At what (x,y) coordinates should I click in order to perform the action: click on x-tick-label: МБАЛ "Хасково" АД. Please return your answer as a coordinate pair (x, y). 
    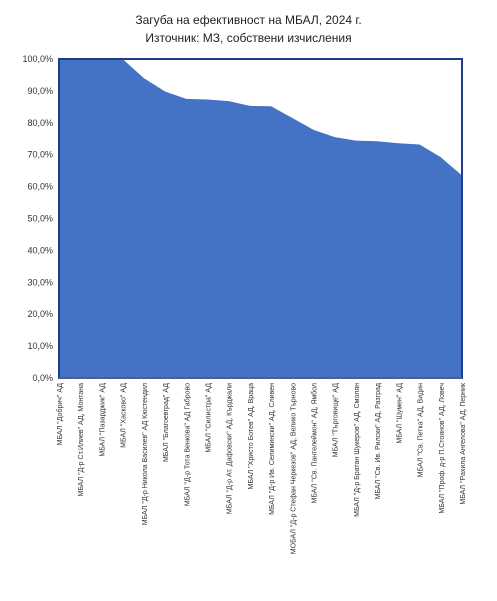
    Looking at the image, I should click on (124, 415).